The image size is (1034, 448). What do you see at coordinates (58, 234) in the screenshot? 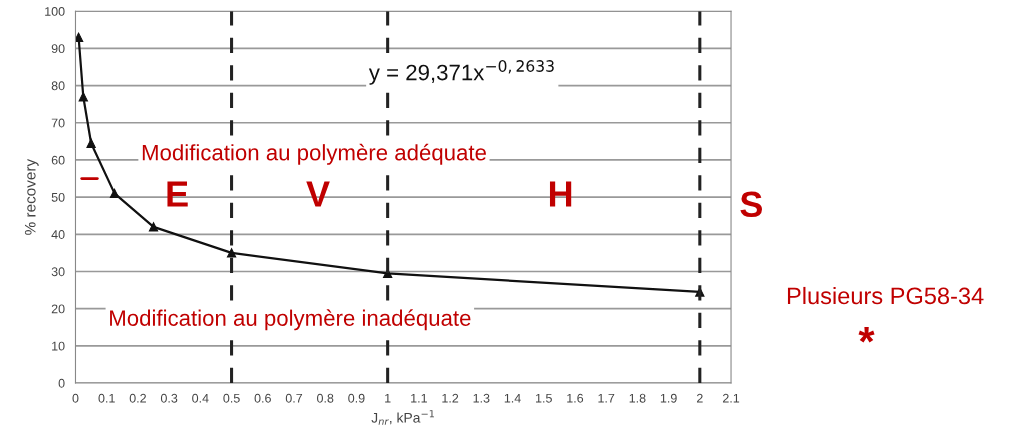
I see `y-tick-label: 40` at bounding box center [58, 234].